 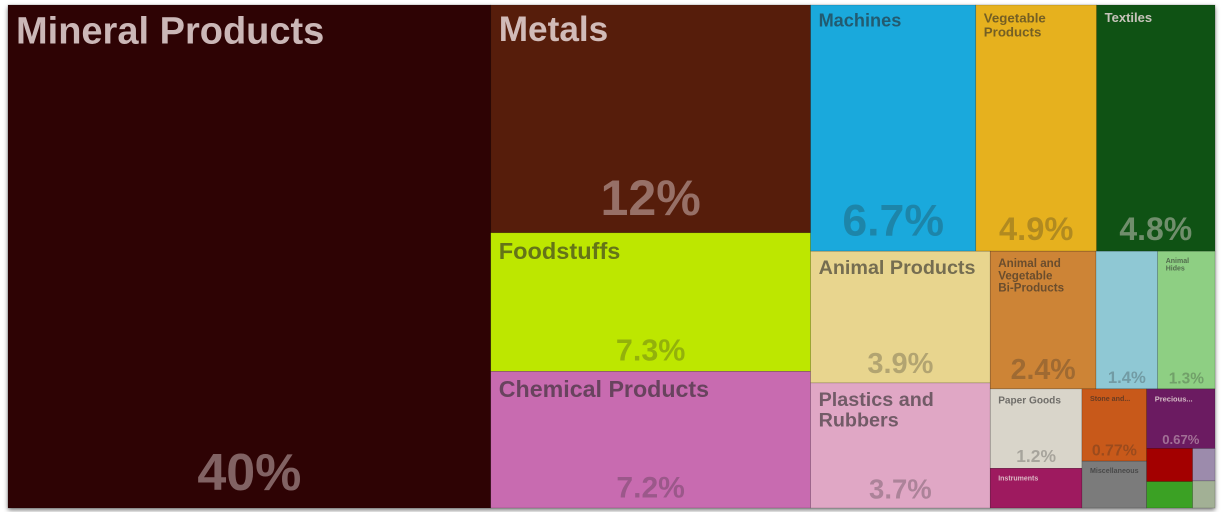 I want to click on tile-label: Miscellaneous, so click(x=1114, y=471).